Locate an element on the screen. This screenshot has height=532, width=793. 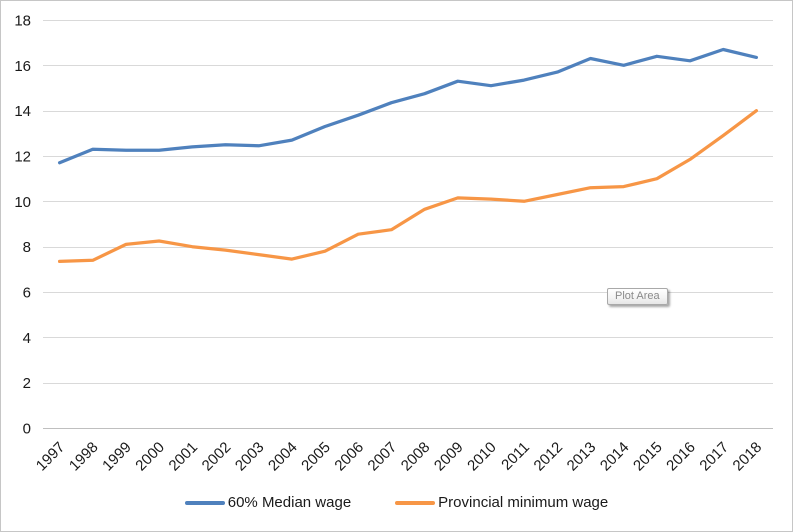
x-axis-tick-label: 2003 is located at coordinates (250, 457).